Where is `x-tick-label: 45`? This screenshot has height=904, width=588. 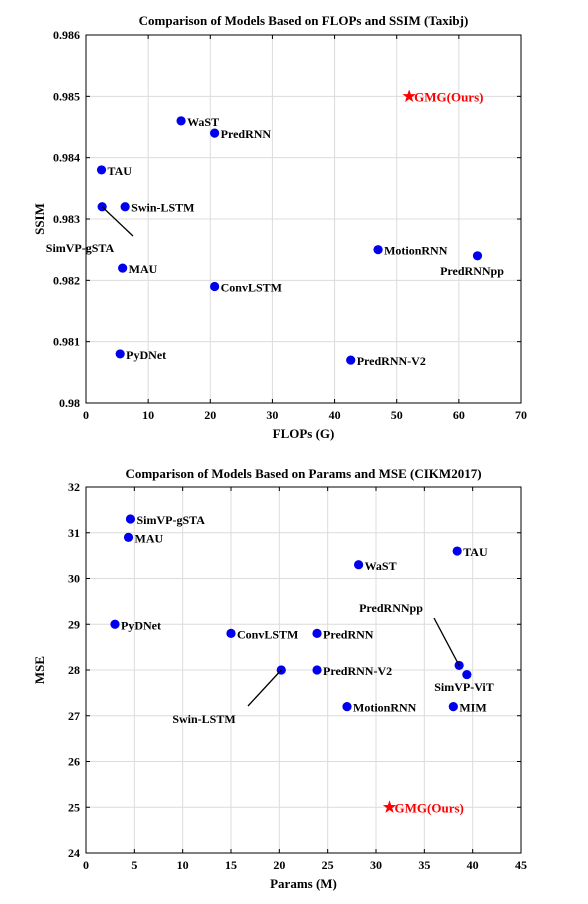
x-tick-label: 45 is located at coordinates (521, 865).